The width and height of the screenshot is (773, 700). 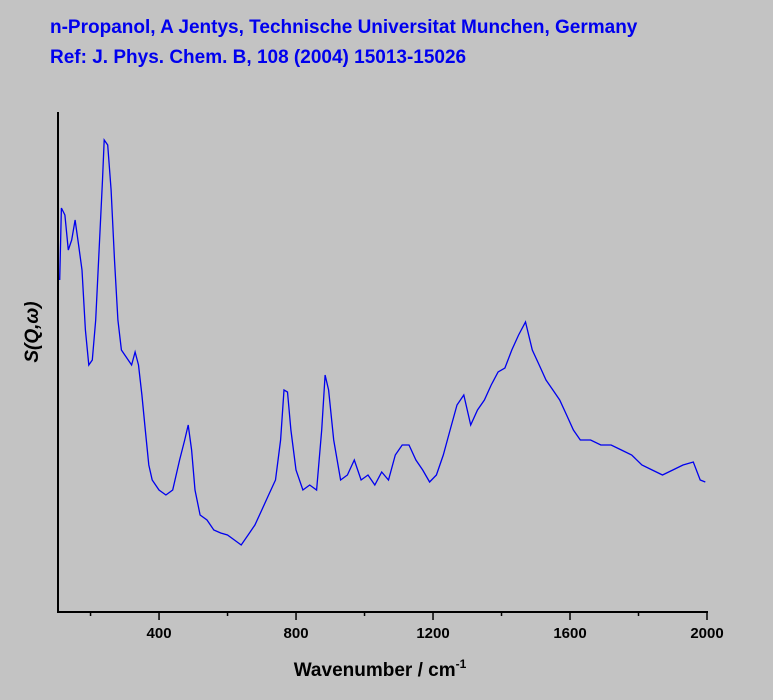 I want to click on x-axis-label-sup: -1, so click(x=461, y=664).